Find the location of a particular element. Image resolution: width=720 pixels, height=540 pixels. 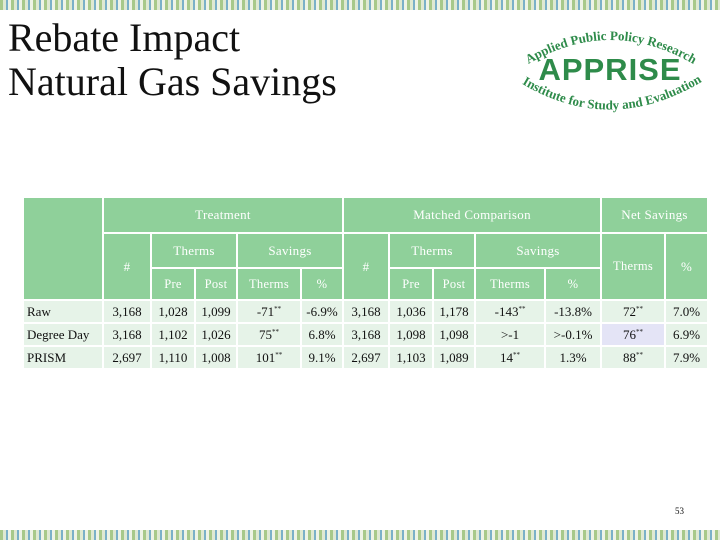

treatment-savings-percent: -6.9% is located at coordinates (322, 311).